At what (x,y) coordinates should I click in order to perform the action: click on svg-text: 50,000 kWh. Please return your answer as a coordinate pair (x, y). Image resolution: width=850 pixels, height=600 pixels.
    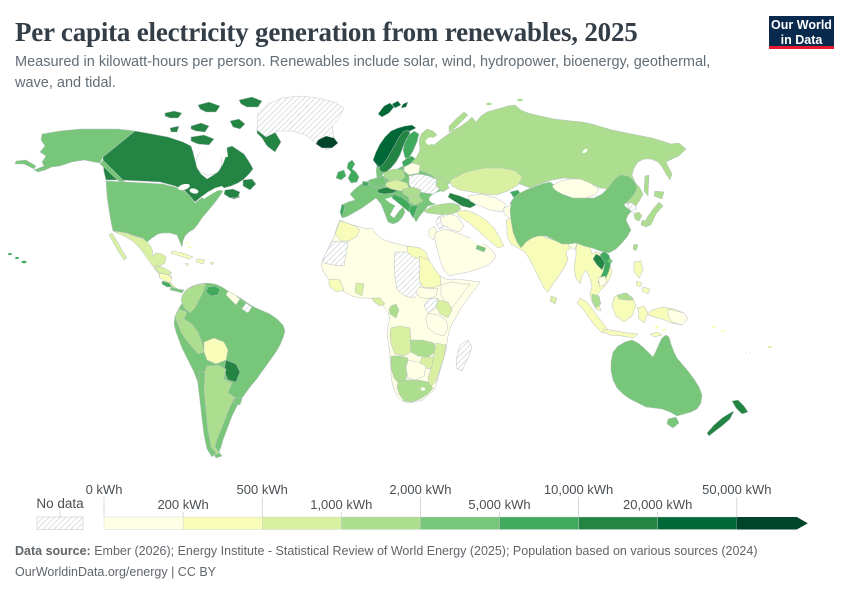
    Looking at the image, I should click on (736, 489).